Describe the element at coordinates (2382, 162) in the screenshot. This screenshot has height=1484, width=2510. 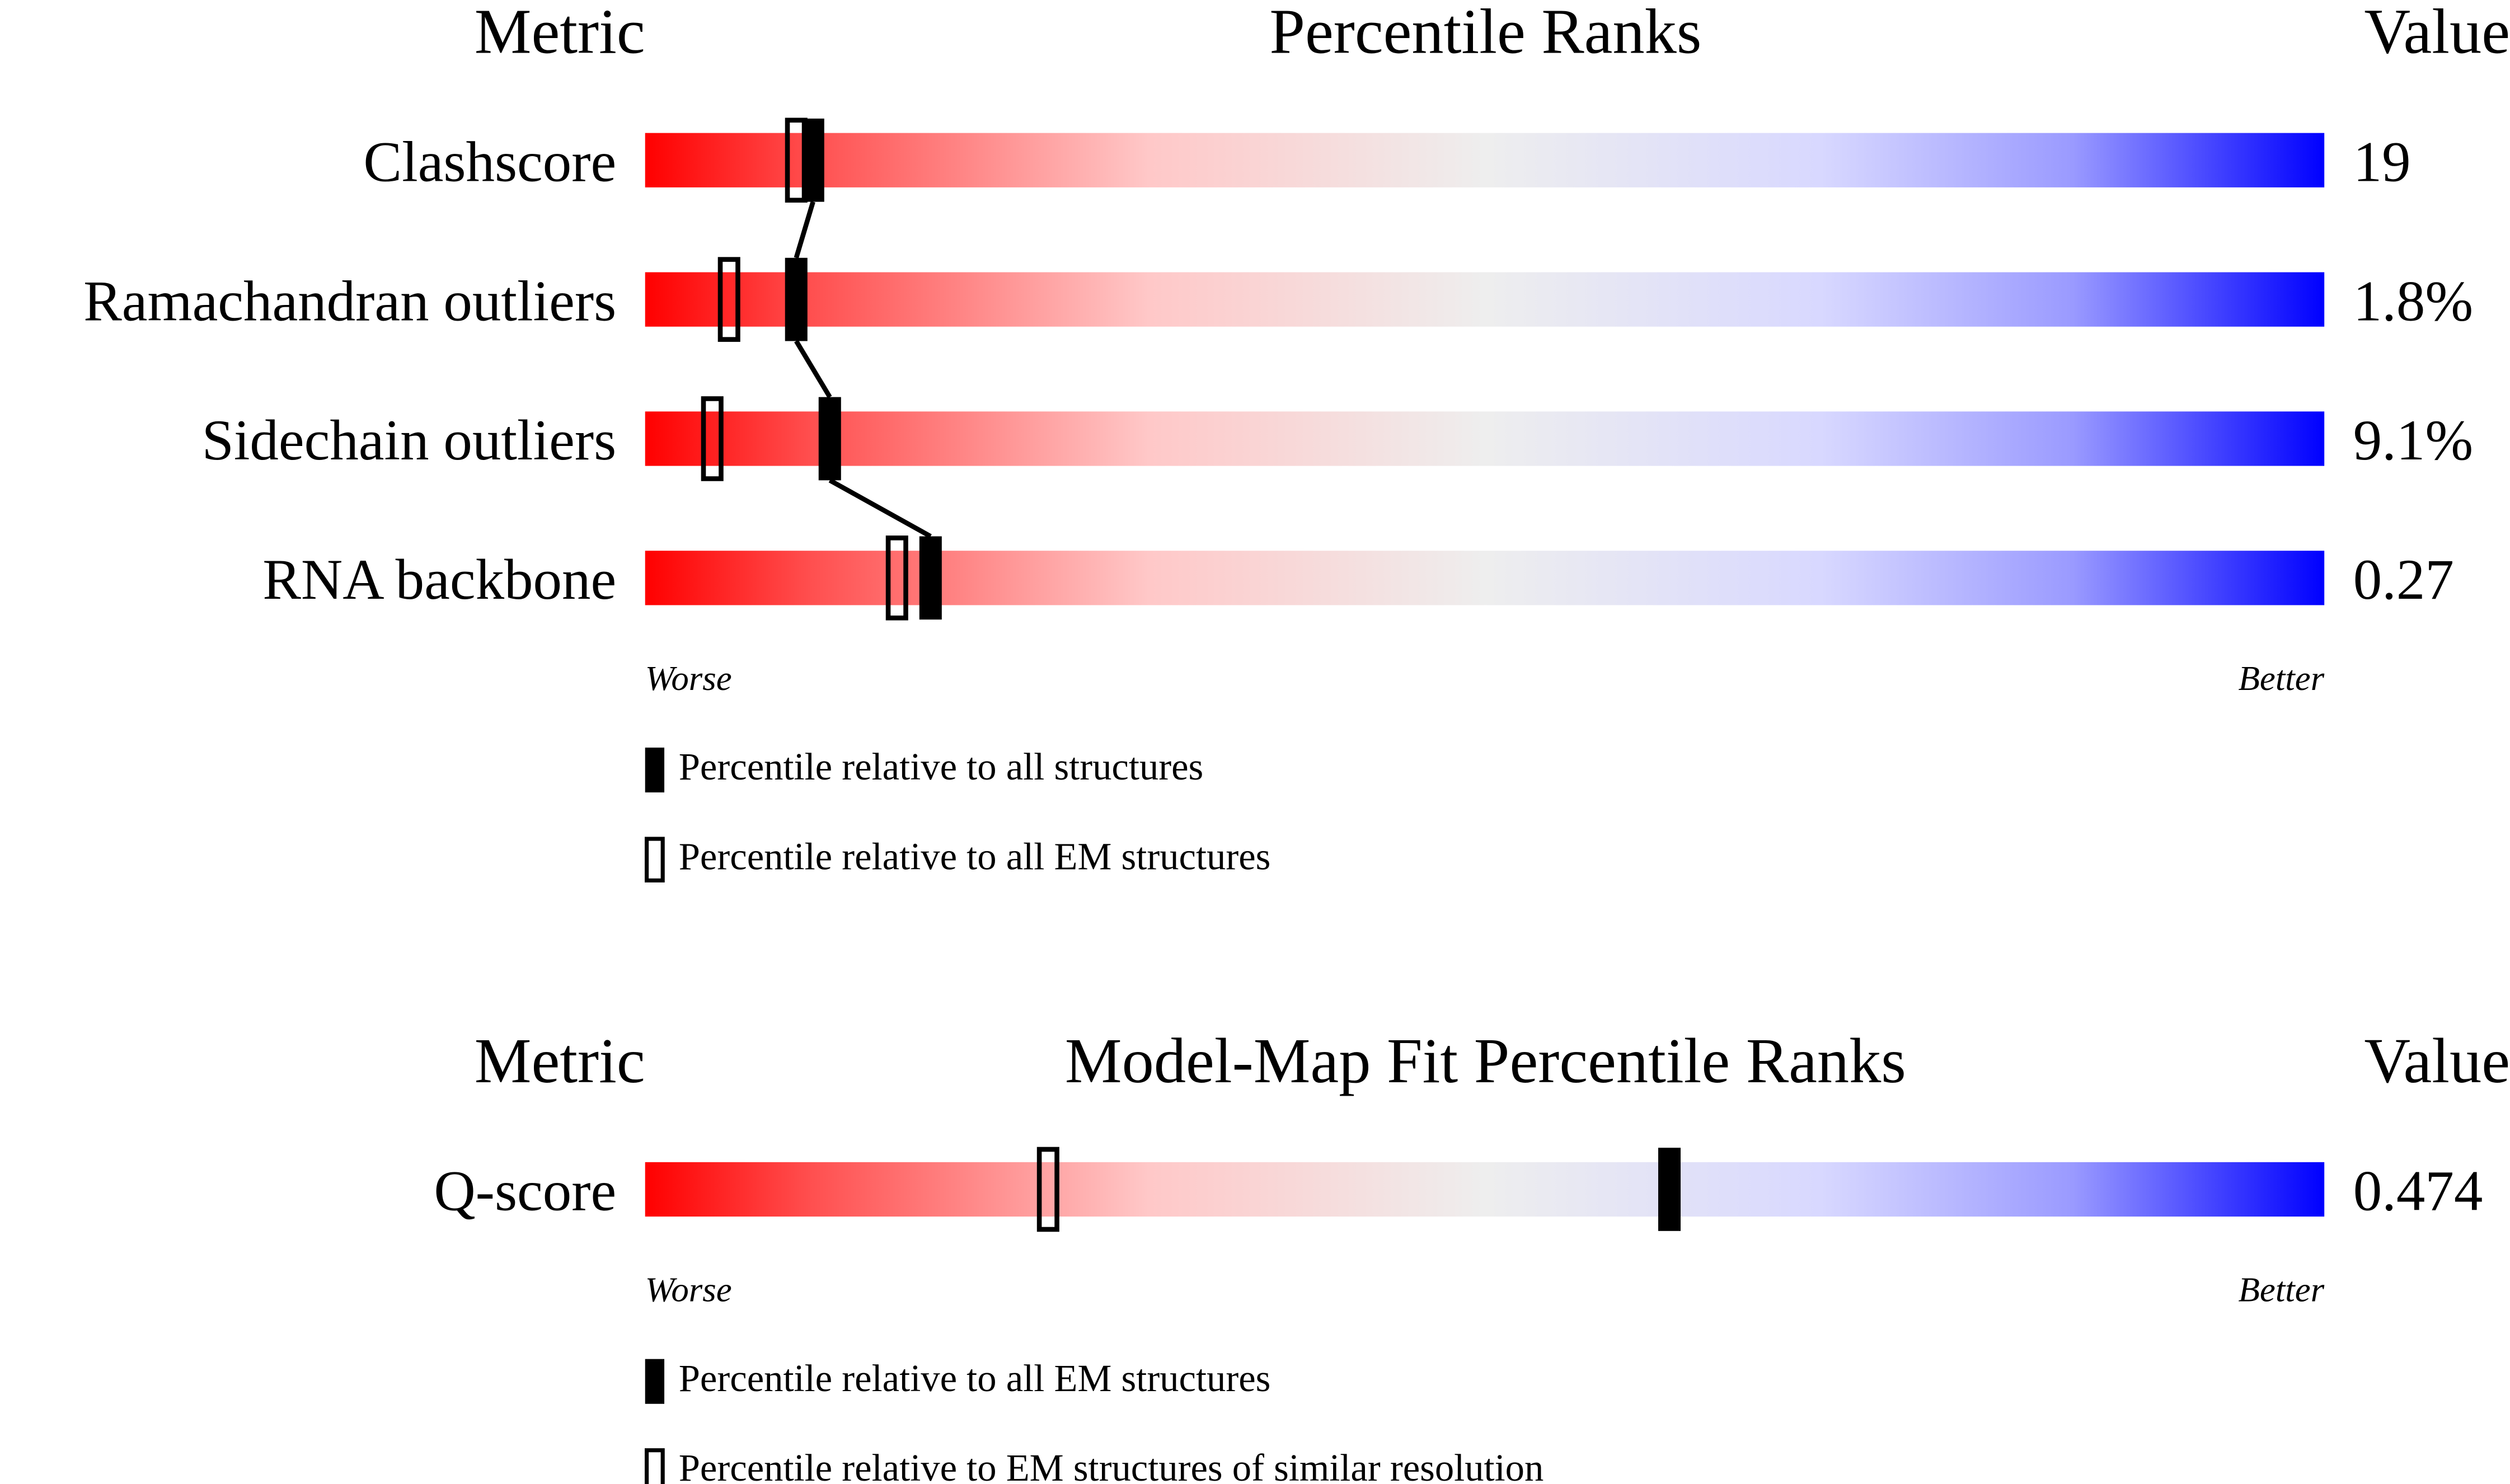
I see `metric-value: 19` at that location.